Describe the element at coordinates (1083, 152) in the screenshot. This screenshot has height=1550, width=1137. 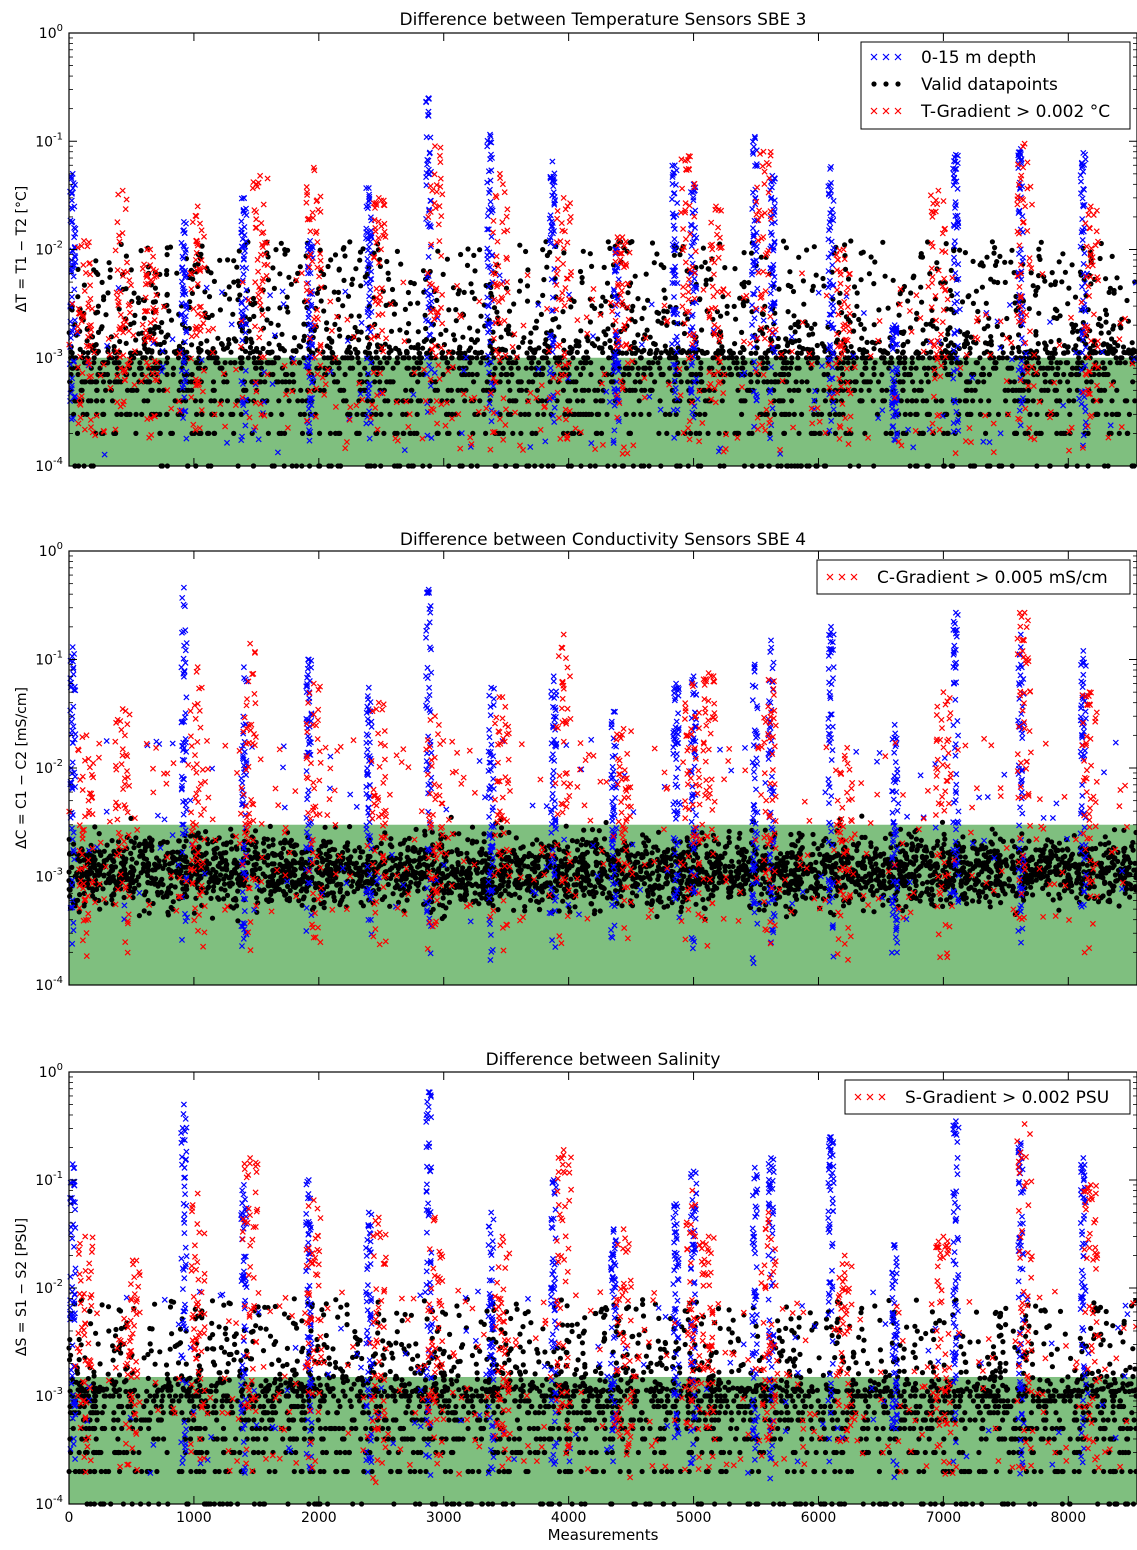
I see `depth-peak` at that location.